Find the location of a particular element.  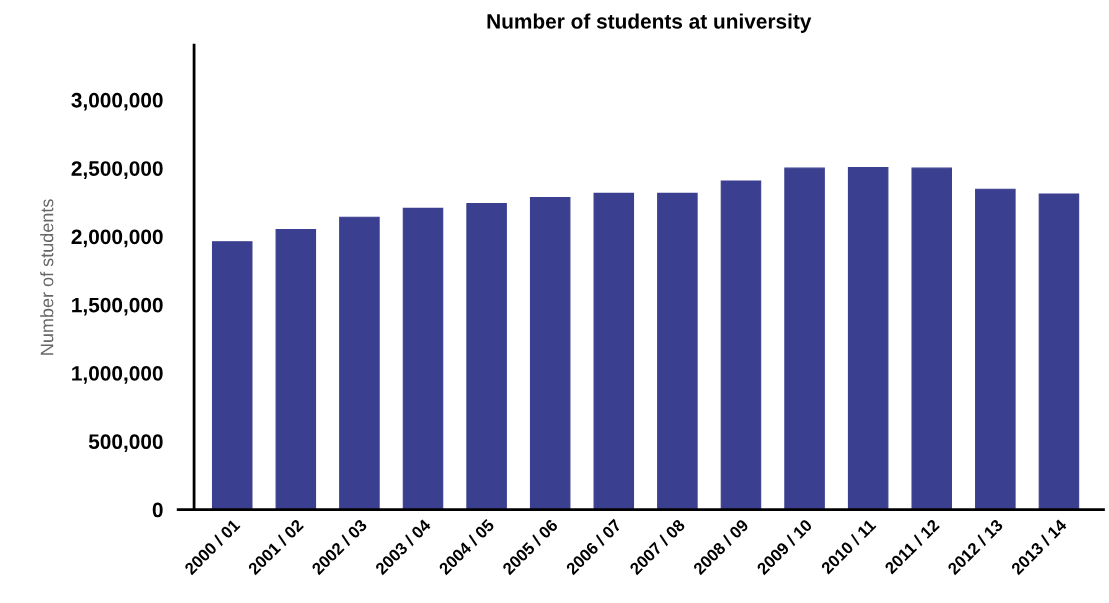

y-tick-label: 2,500,000 is located at coordinates (117, 170).